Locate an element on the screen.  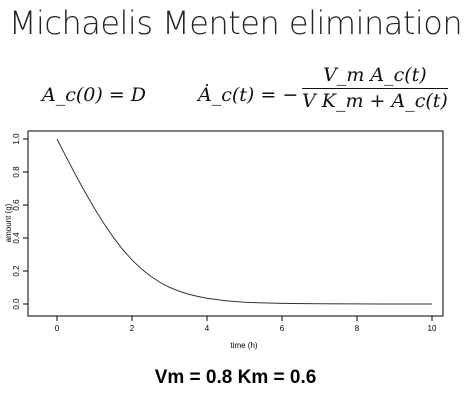
x-tick-label: 2 is located at coordinates (132, 328).